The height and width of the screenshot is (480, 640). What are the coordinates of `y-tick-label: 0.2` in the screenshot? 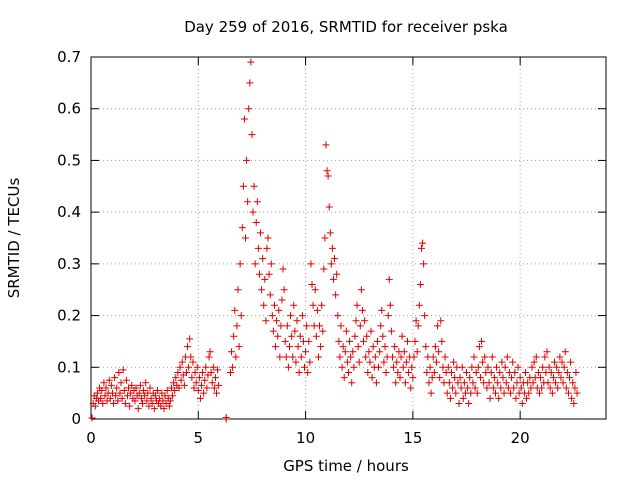 It's located at (69, 316).